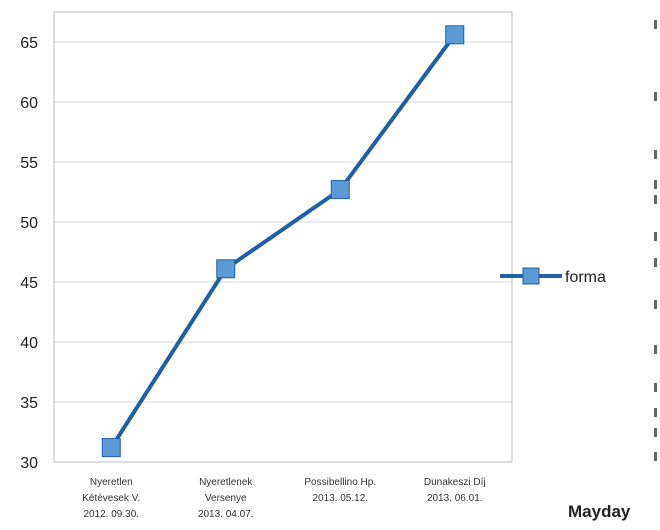  I want to click on y-tick-label: 50, so click(29, 223).